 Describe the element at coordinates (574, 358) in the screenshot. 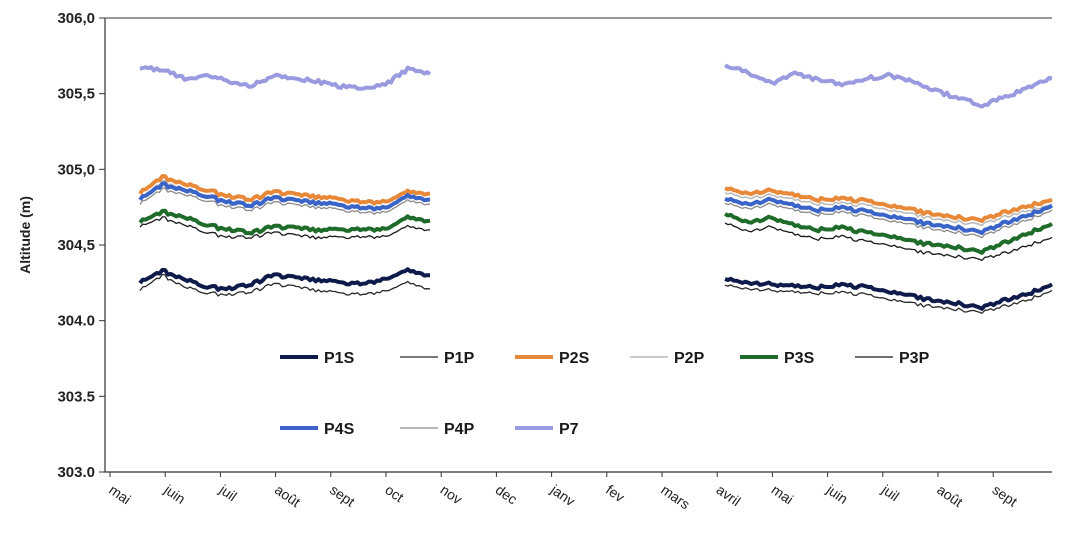

I see `legend-label-p2s: P2S` at that location.